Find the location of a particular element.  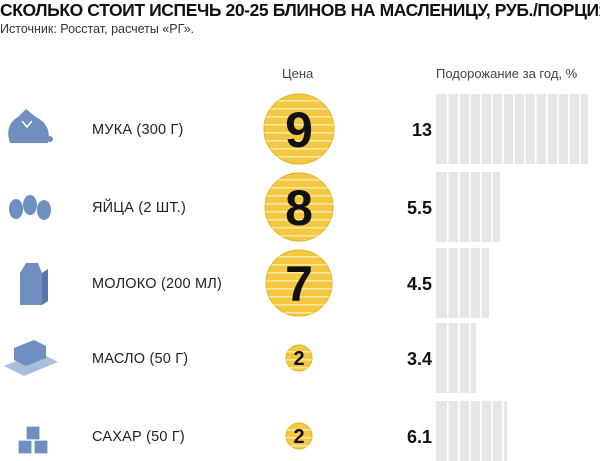

category-label: САХАР (50 Г) is located at coordinates (138, 437).